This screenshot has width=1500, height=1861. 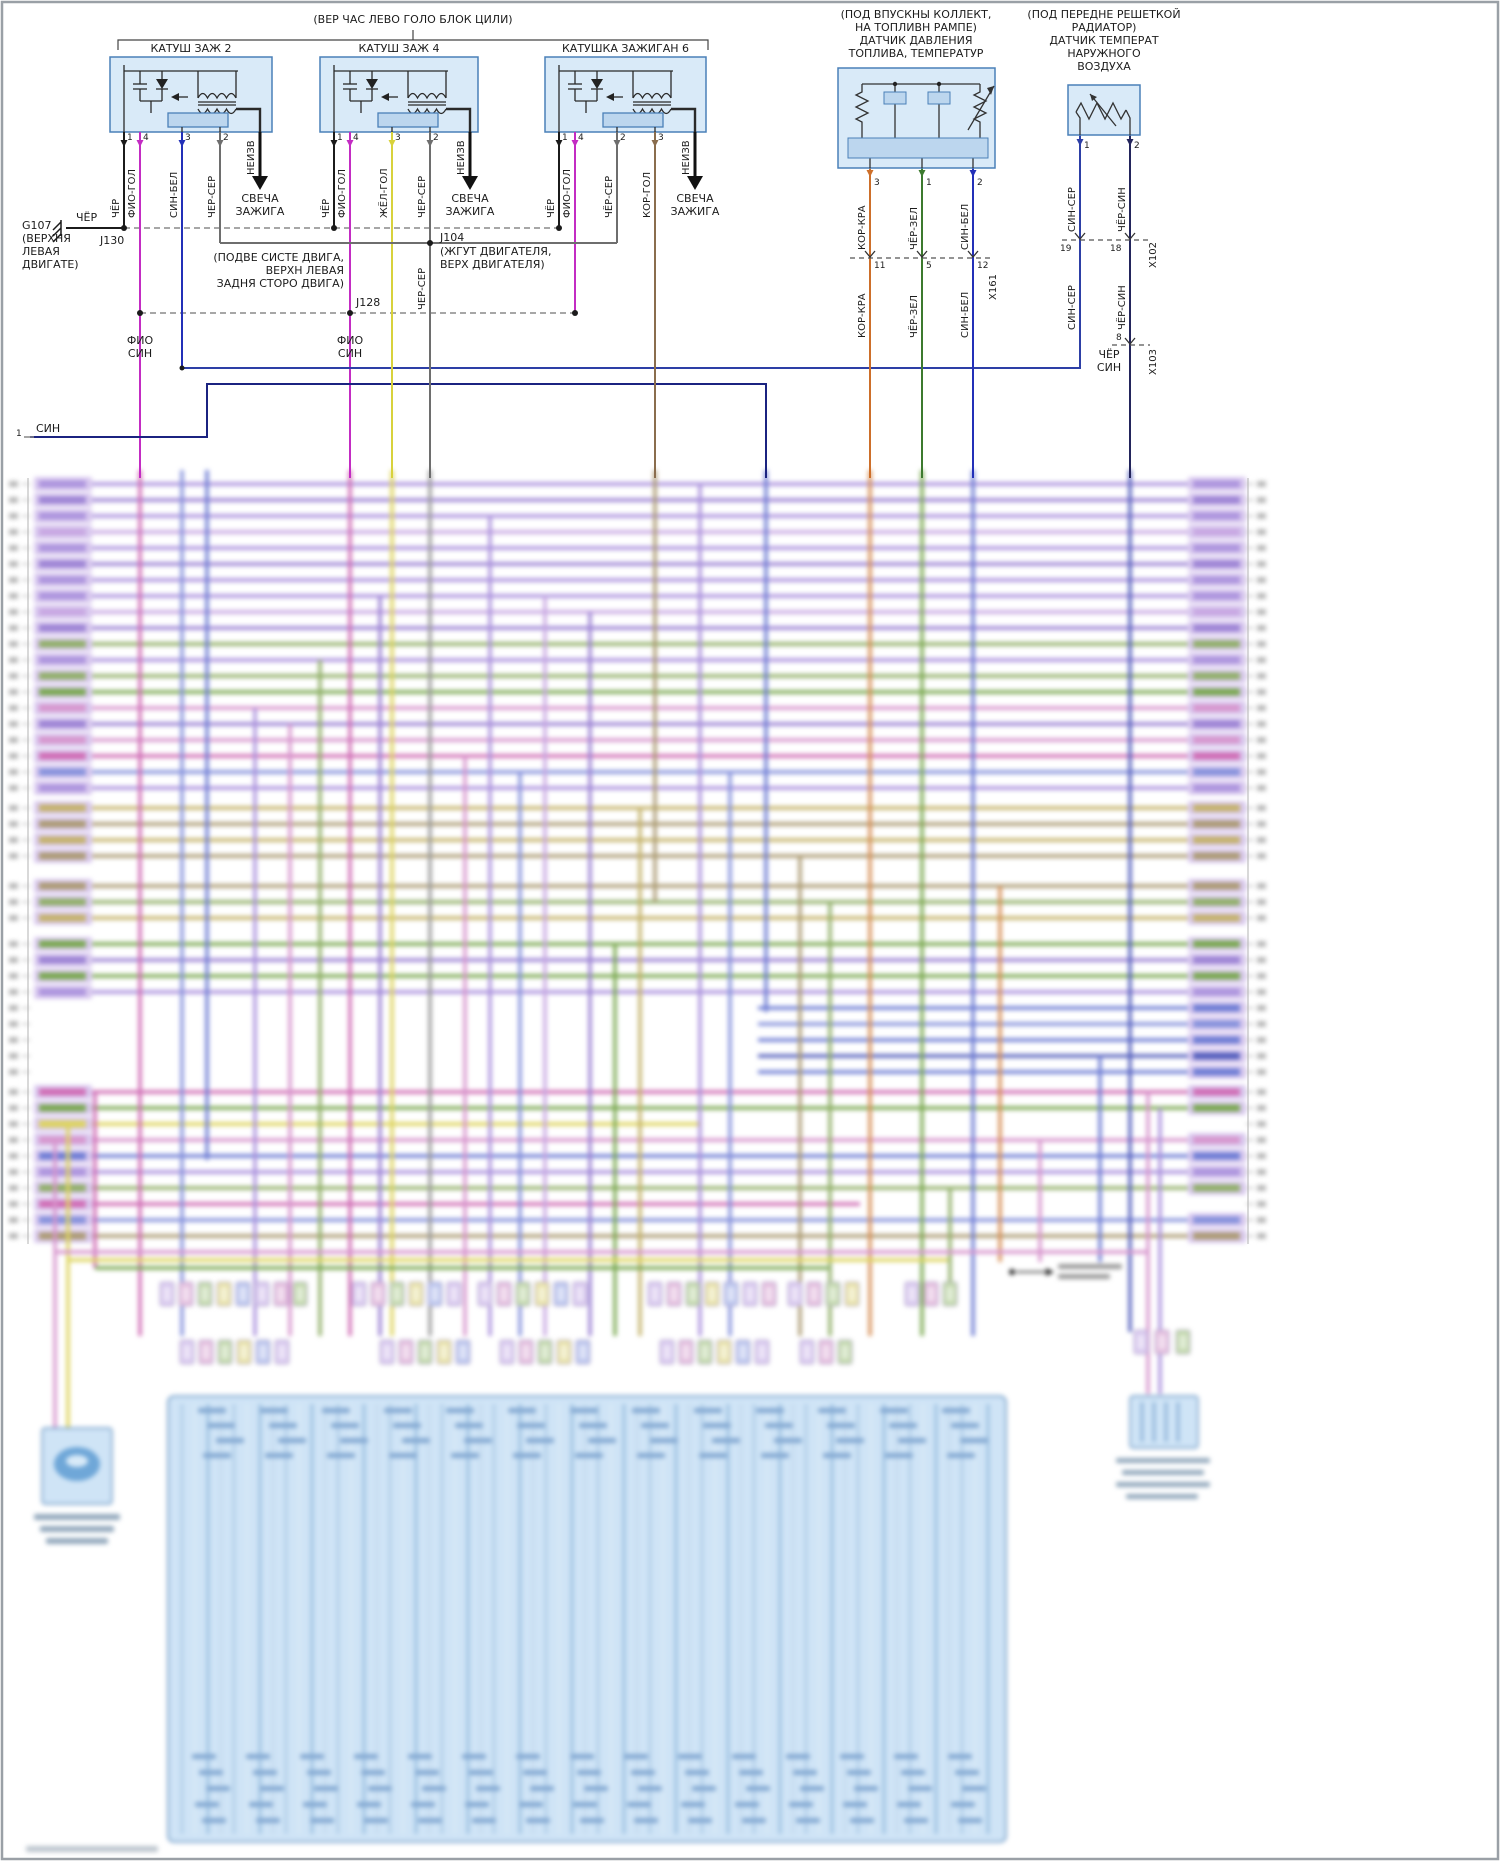 What do you see at coordinates (477, 161) in the screenshot?
I see `spark-plug-arrows` at bounding box center [477, 161].